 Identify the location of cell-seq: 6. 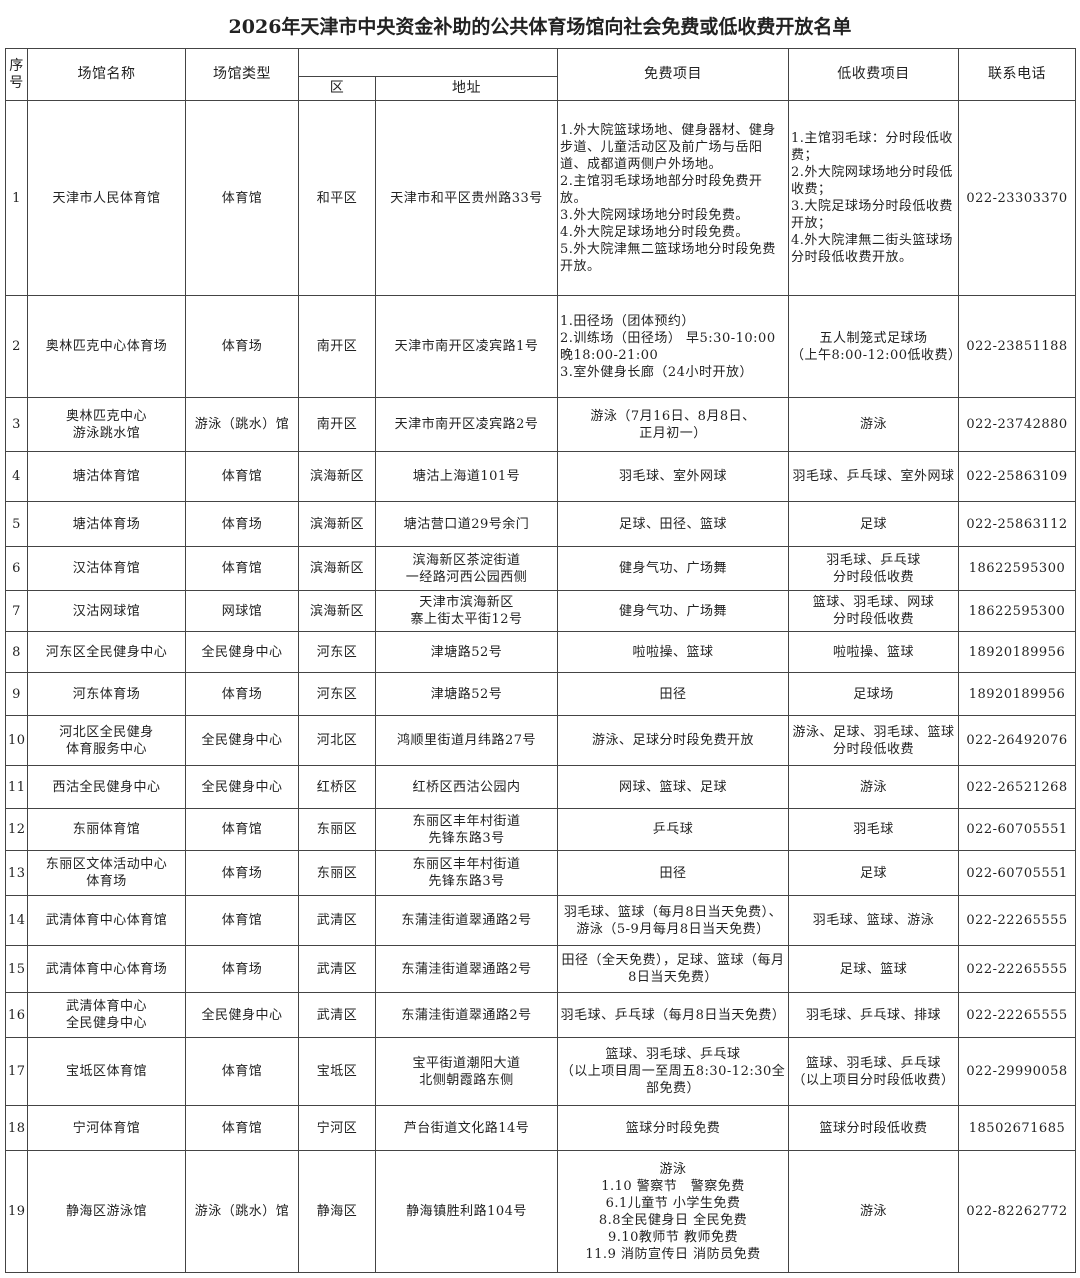
(16, 568).